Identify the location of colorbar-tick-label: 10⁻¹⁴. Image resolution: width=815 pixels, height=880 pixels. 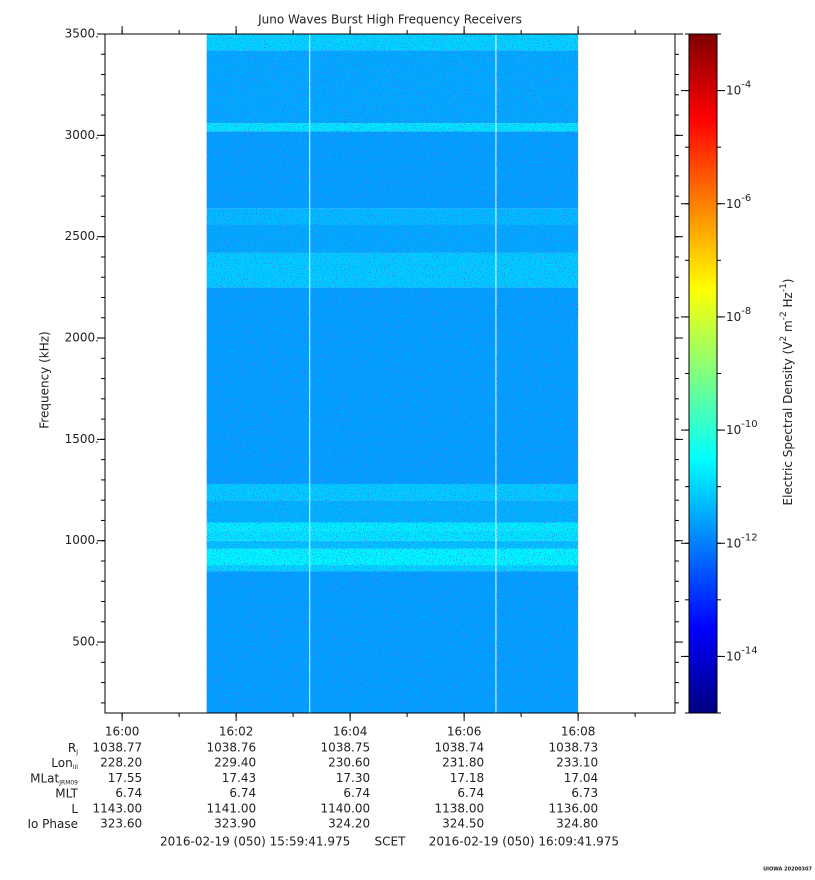
(742, 654).